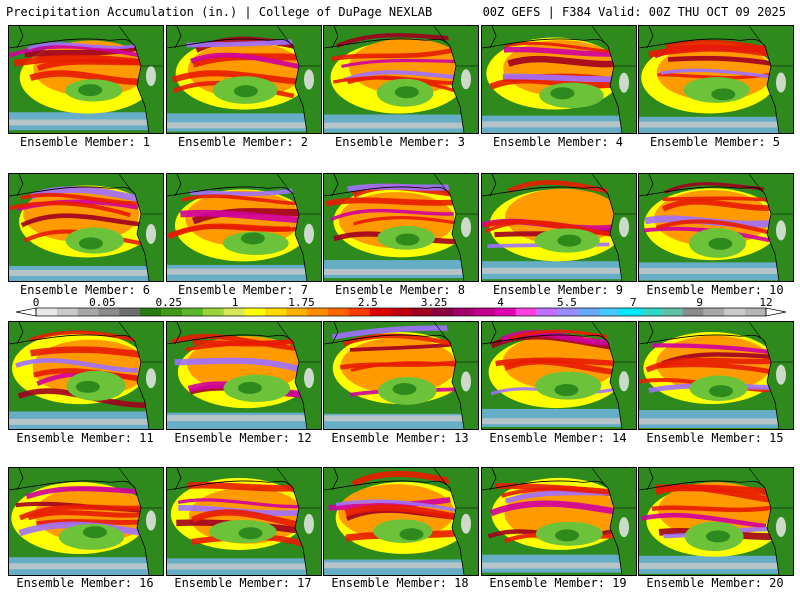 Image resolution: width=800 pixels, height=600 pixels. What do you see at coordinates (558, 438) in the screenshot?
I see `ensemble-member-label: Ensemble Member: 14` at bounding box center [558, 438].